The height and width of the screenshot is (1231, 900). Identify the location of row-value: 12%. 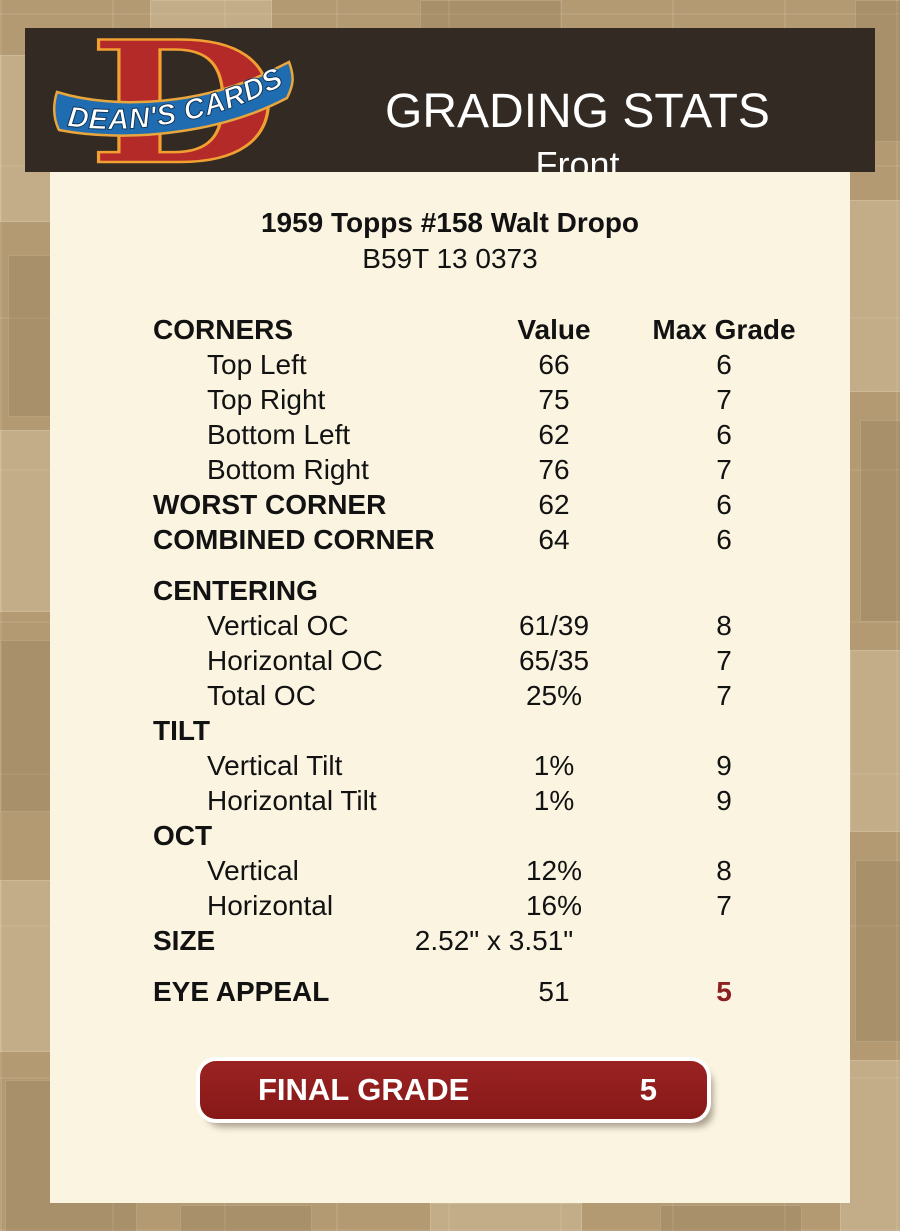
(554, 870).